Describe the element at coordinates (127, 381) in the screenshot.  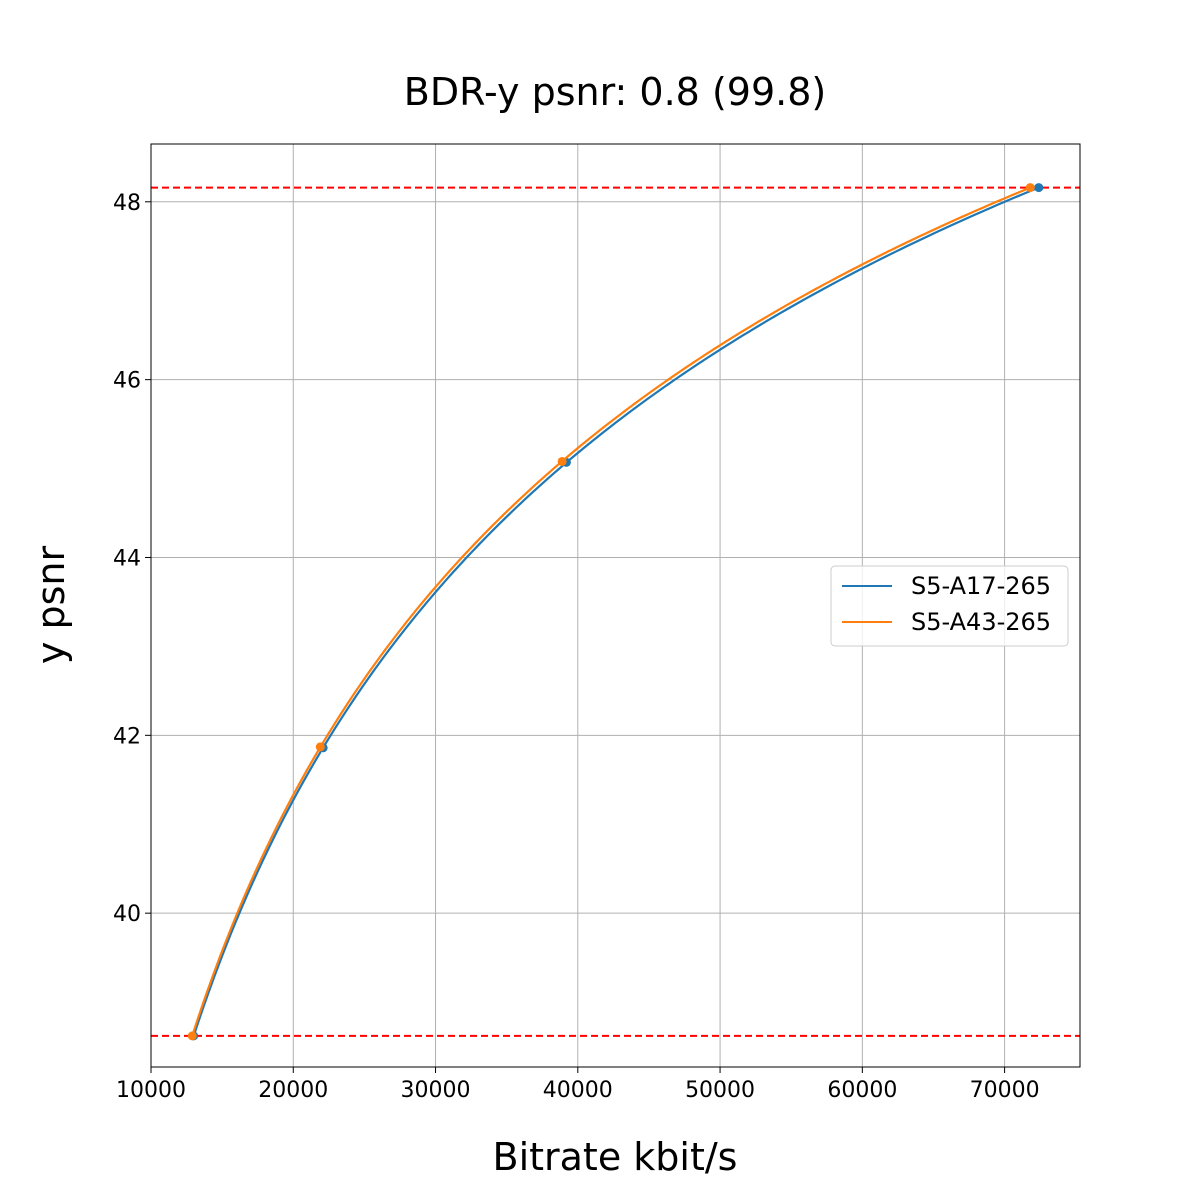
I see `y-tick-label: 46` at that location.